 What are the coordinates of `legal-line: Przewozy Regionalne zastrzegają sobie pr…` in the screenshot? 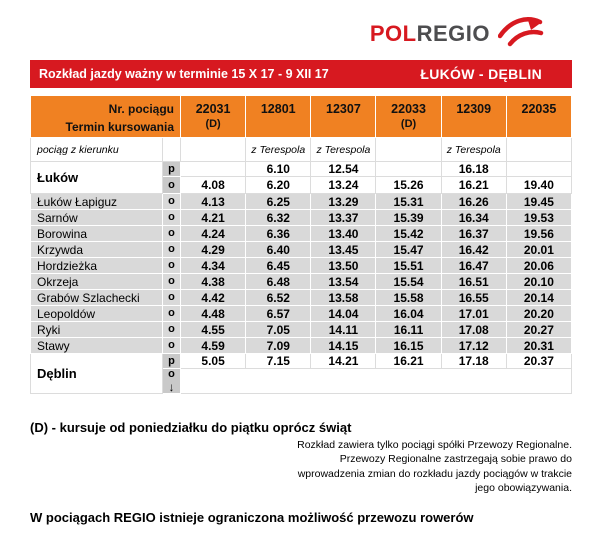 It's located at (455, 459).